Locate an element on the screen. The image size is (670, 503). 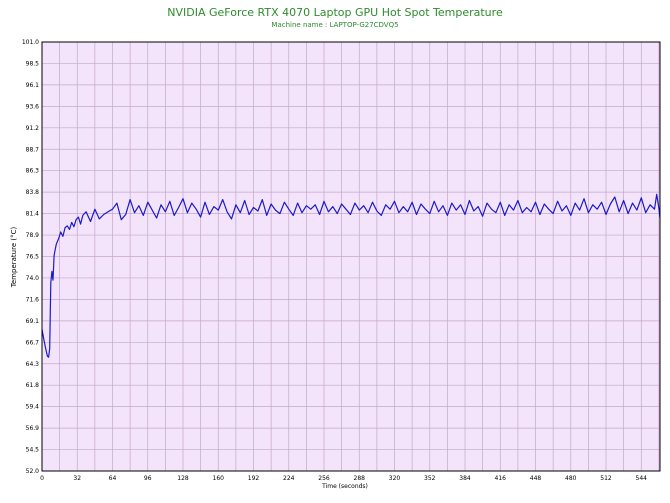
x-tick-label: 256 is located at coordinates (324, 478).